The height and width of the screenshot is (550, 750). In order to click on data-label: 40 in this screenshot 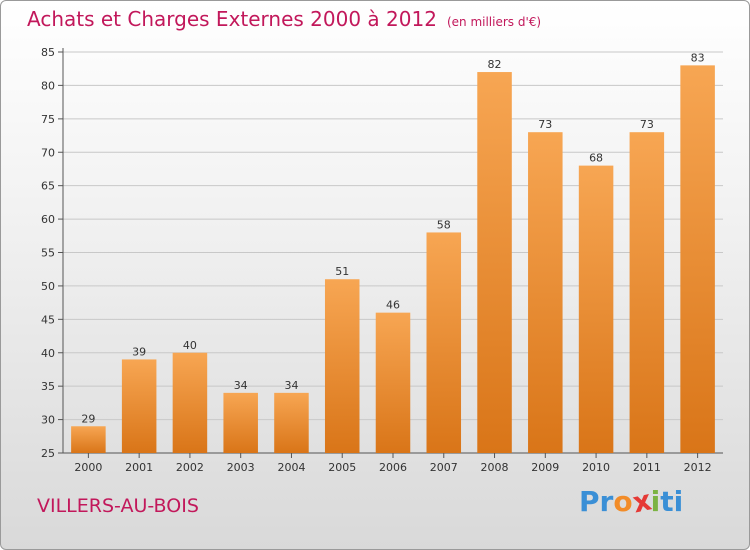, I will do `click(190, 345)`.